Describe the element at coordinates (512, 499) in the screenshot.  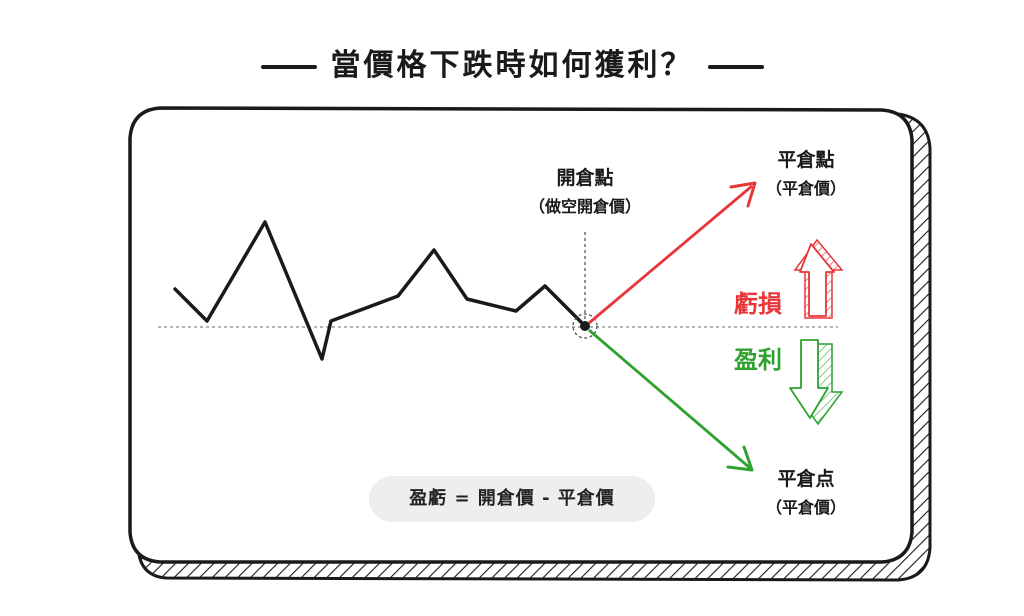
I see `formula-pill: 盈虧 = 開倉價 - 平倉價` at that location.